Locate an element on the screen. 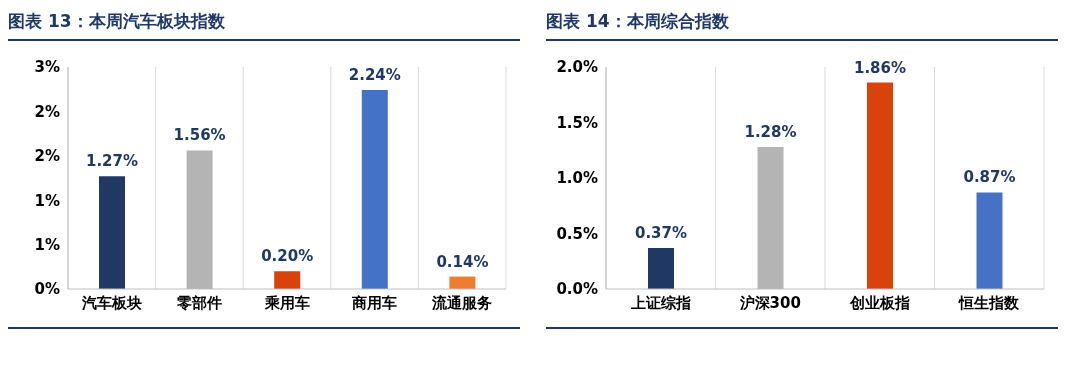 The height and width of the screenshot is (387, 1066). x-tick-label: 汽车板块 is located at coordinates (111, 302).